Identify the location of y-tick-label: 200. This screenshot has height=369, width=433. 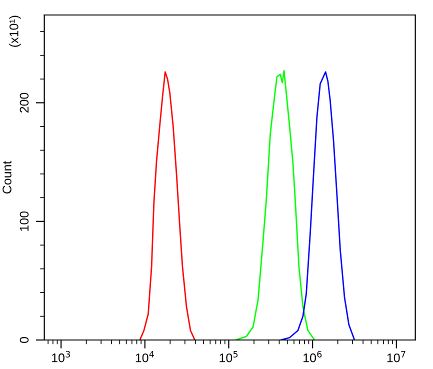
(24, 102).